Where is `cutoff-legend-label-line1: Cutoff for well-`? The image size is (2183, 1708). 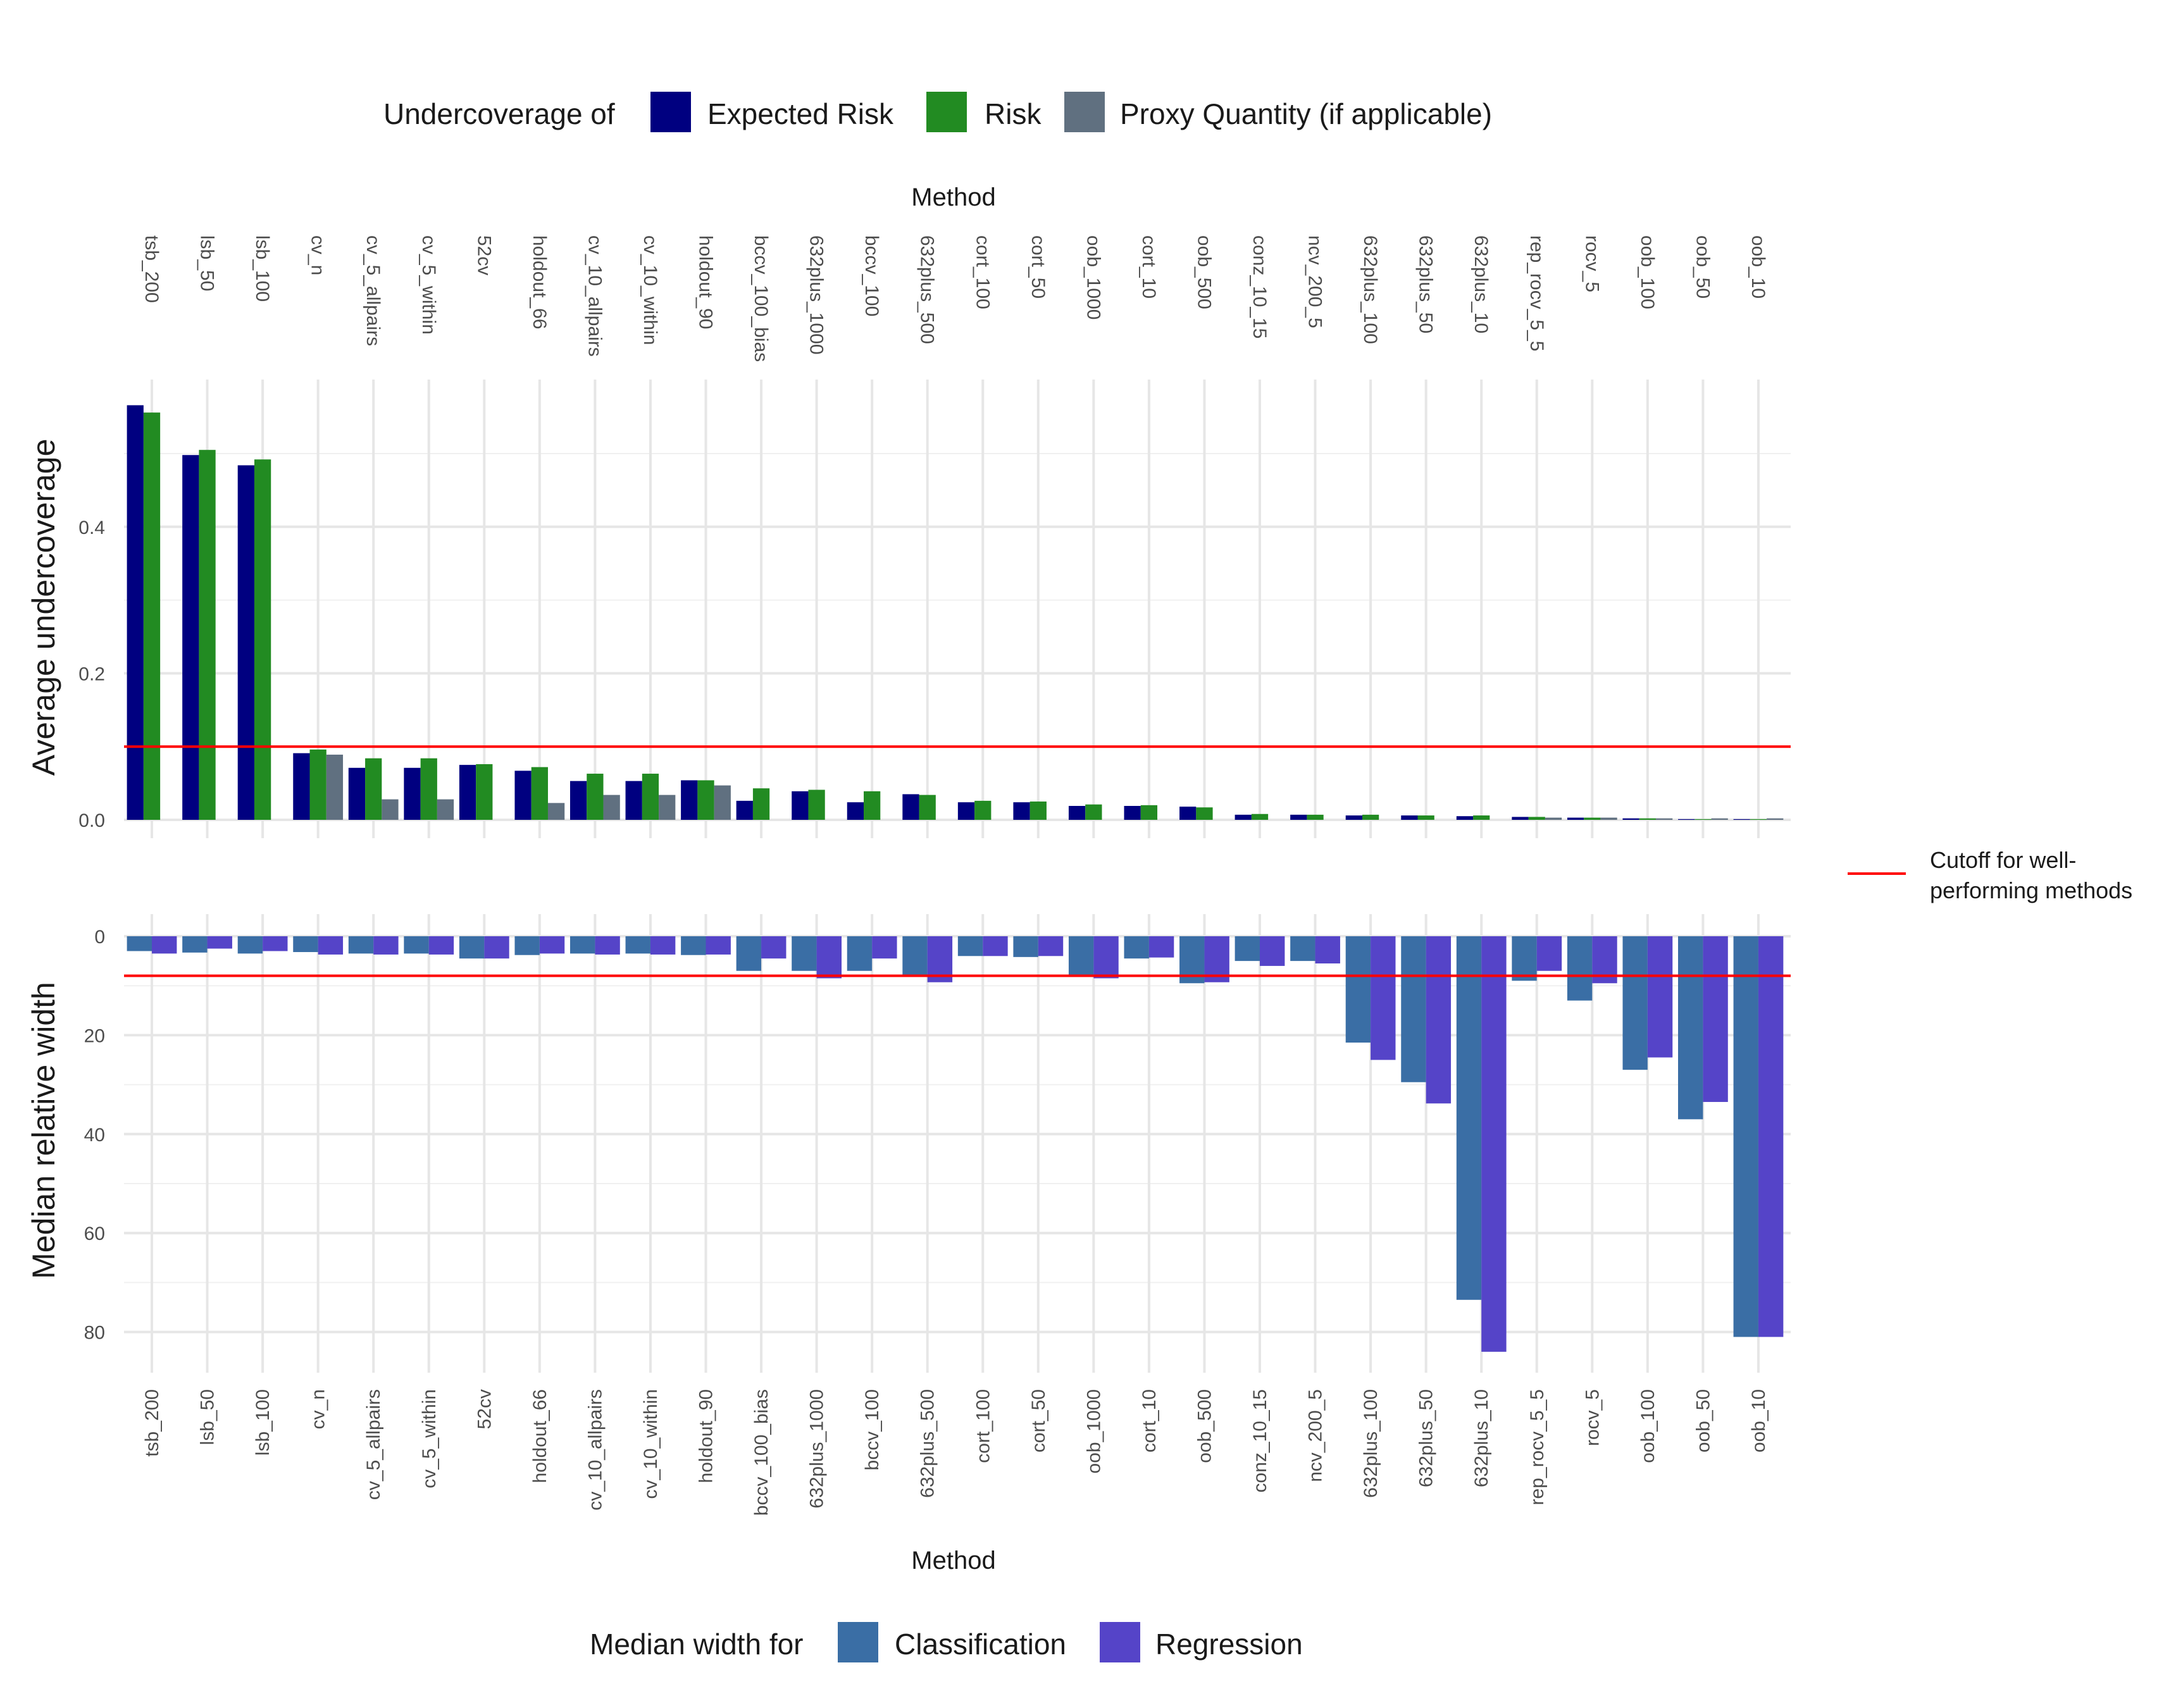
cutoff-legend-label-line1: Cutoff for well- is located at coordinates (2003, 860).